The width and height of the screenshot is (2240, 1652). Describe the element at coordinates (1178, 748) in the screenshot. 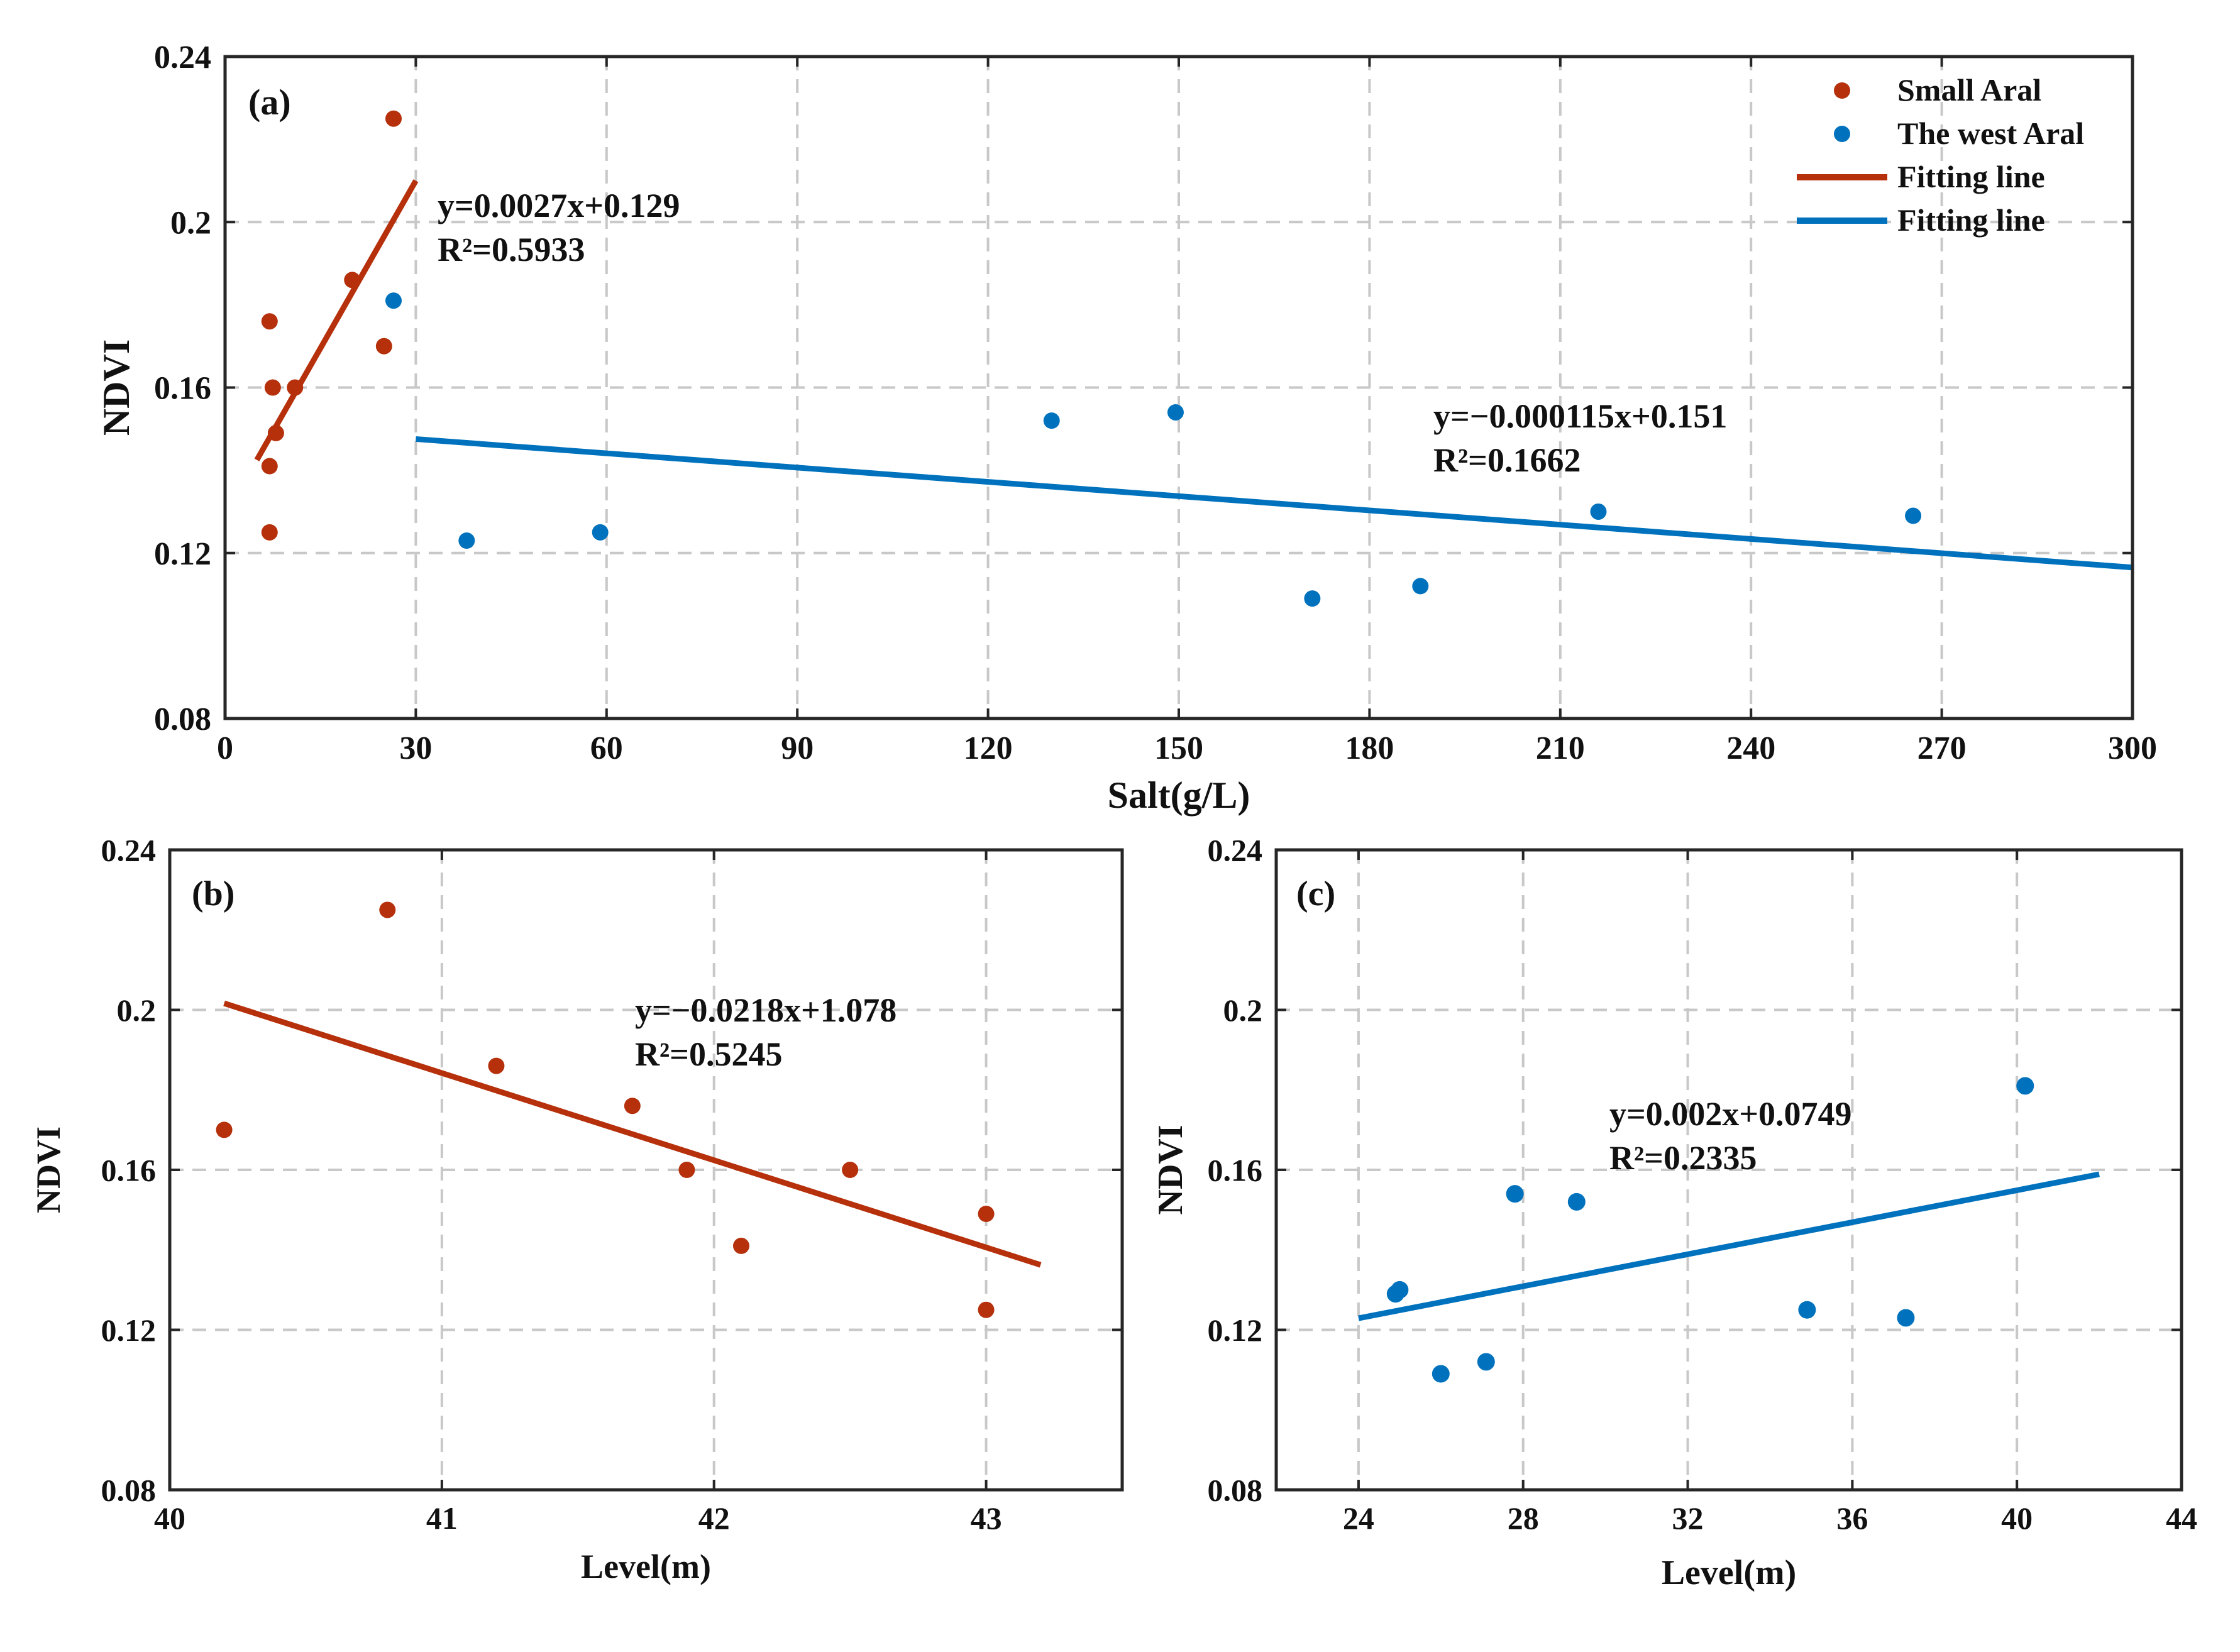

I see `x-tick-label: 150` at that location.